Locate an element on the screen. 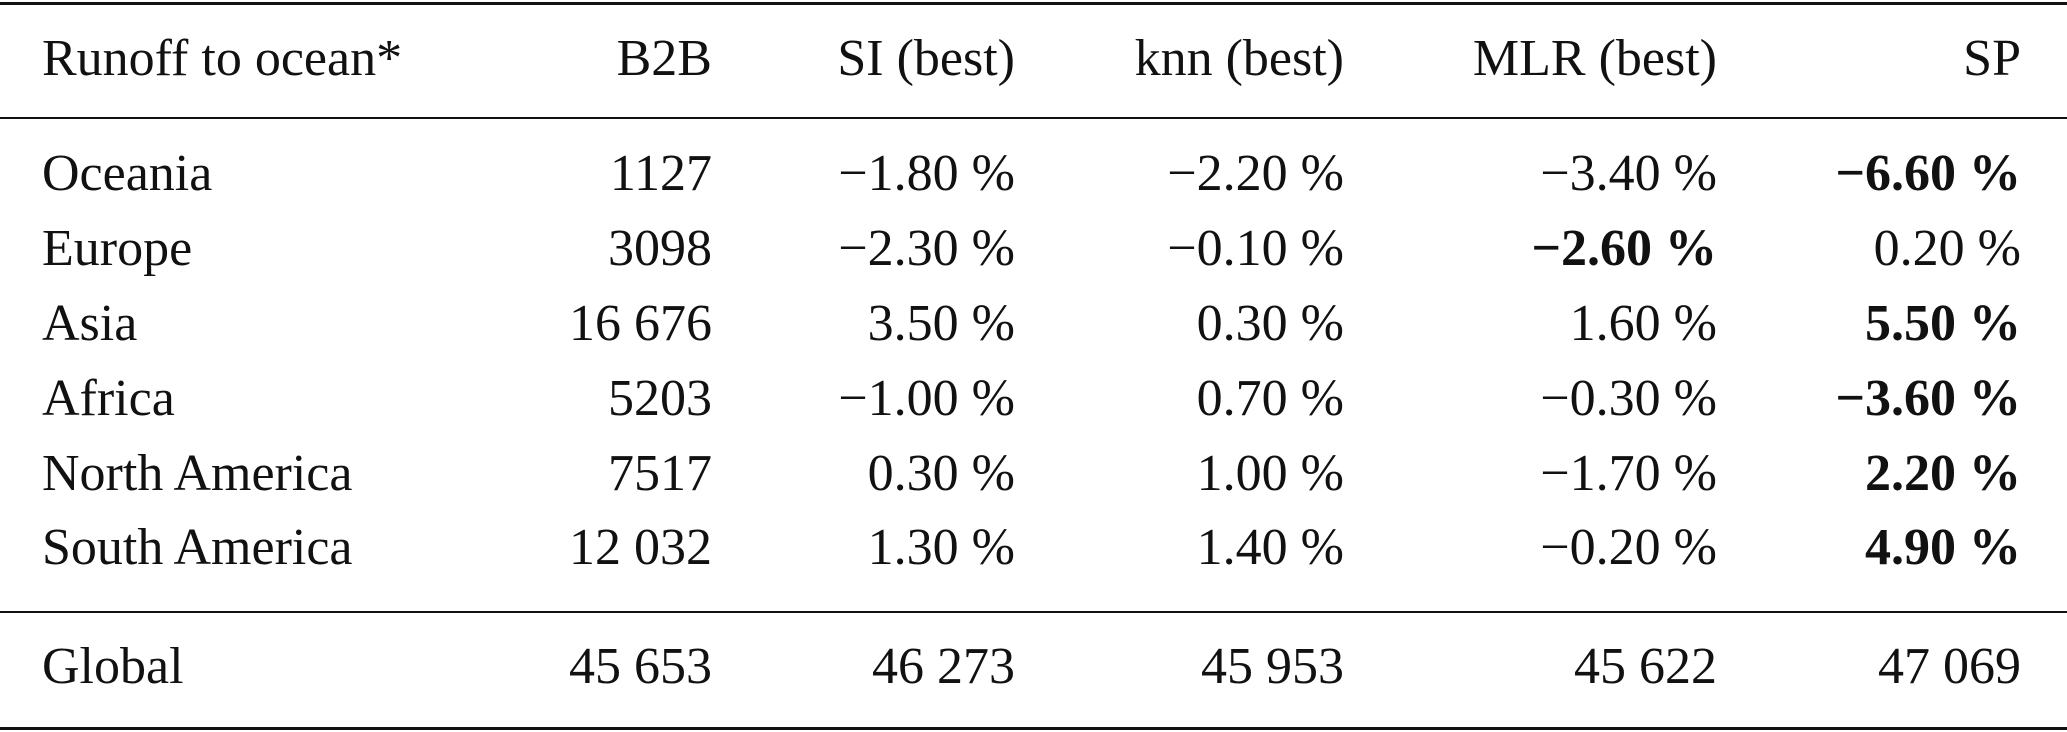 This screenshot has height=732, width=2067. header-cell: MLR (best) is located at coordinates (1594, 58).